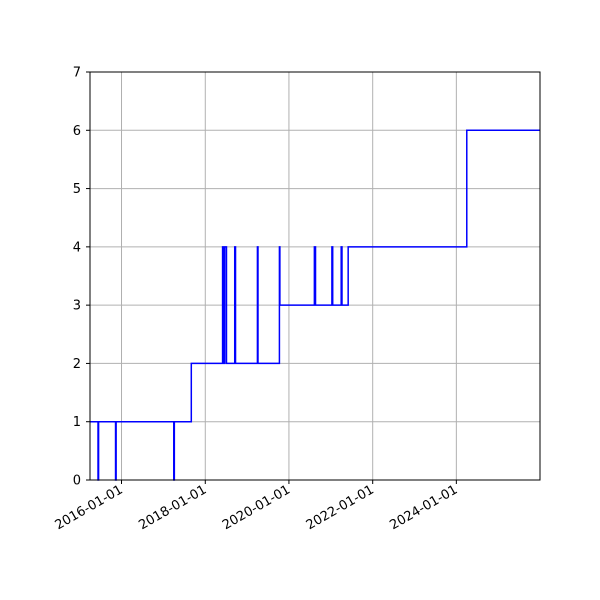  Describe the element at coordinates (77, 189) in the screenshot. I see `y-tick-label: 5` at that location.